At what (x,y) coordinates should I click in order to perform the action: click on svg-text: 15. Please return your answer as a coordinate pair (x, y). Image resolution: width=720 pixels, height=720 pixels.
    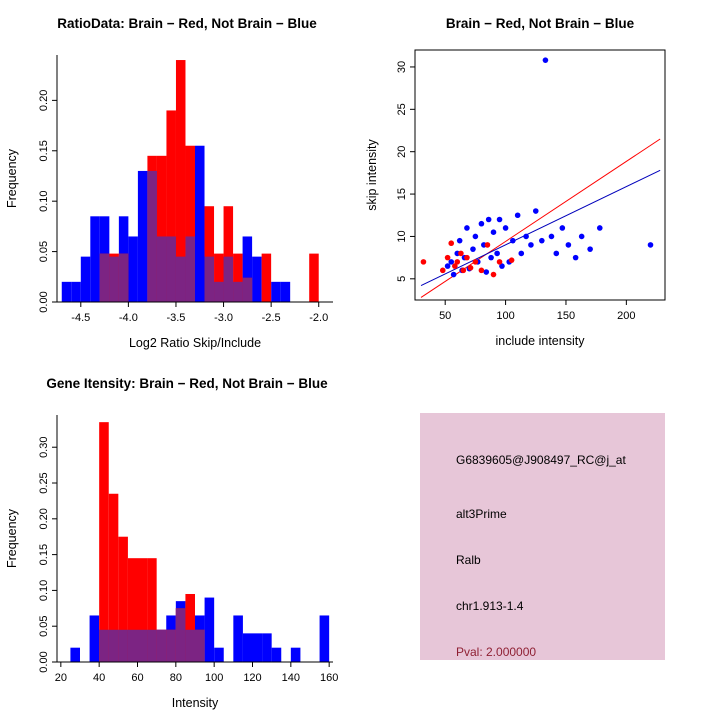
    Looking at the image, I should click on (402, 194).